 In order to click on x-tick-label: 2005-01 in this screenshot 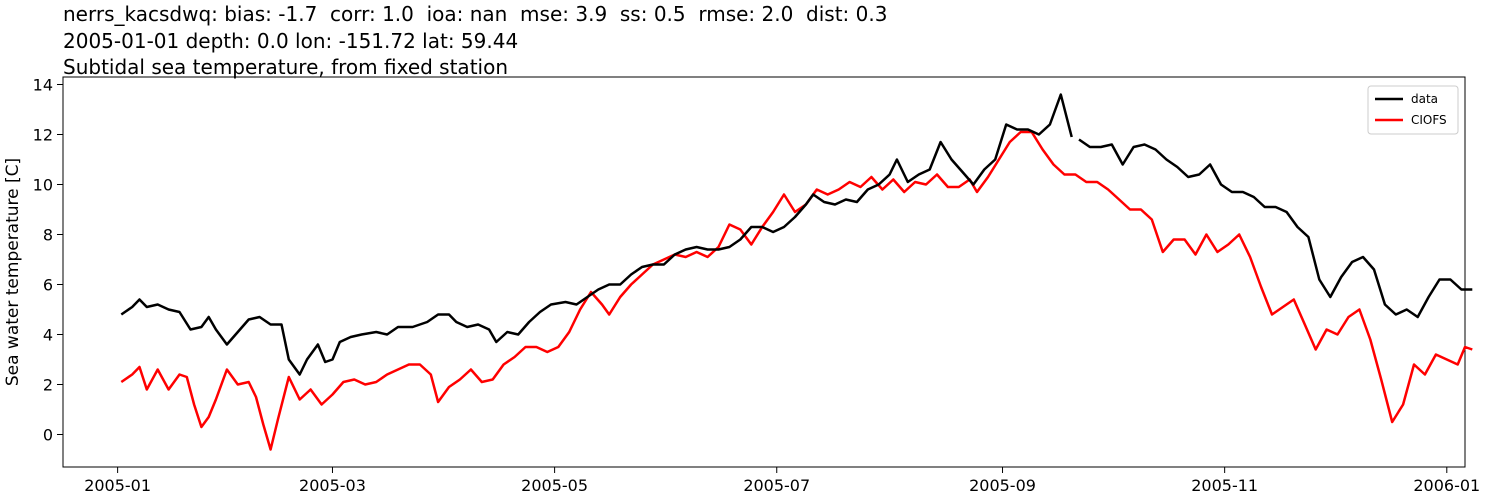, I will do `click(117, 485)`.